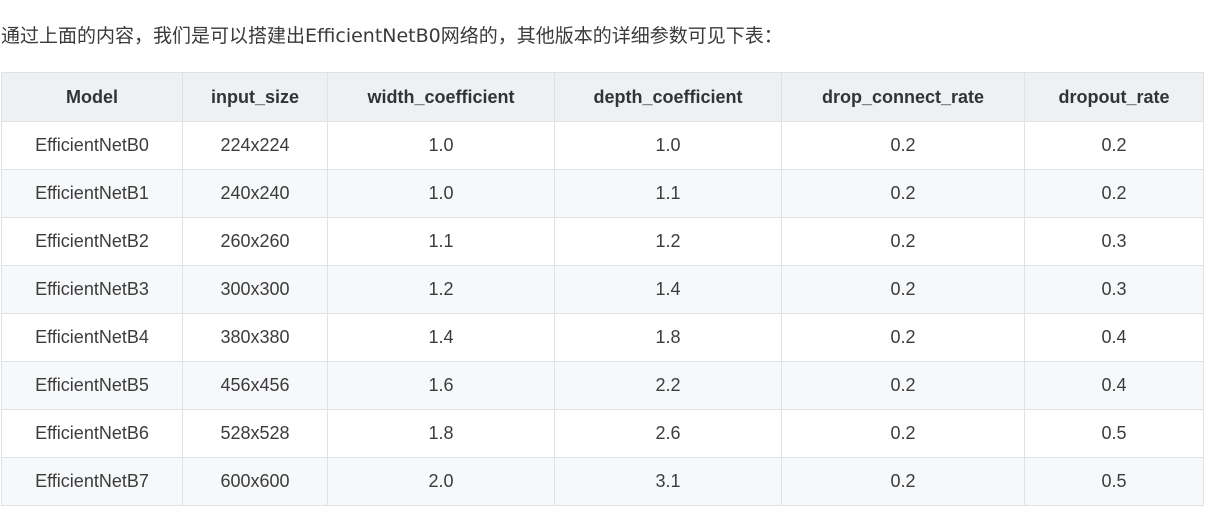 The image size is (1215, 515). What do you see at coordinates (668, 289) in the screenshot?
I see `cell-depth-coefficient: 1.4` at bounding box center [668, 289].